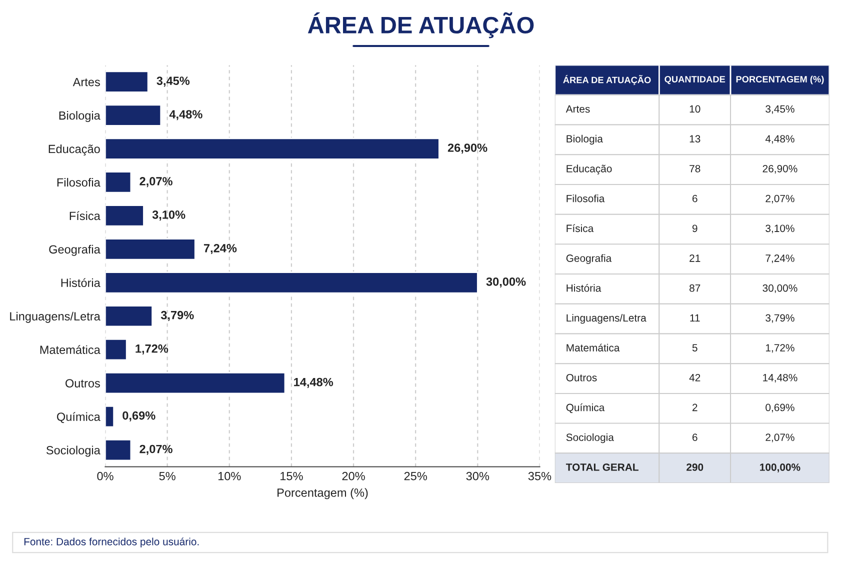 Image resolution: width=842 pixels, height=561 pixels. What do you see at coordinates (73, 451) in the screenshot?
I see `y-tick-label: Sociologia` at bounding box center [73, 451].